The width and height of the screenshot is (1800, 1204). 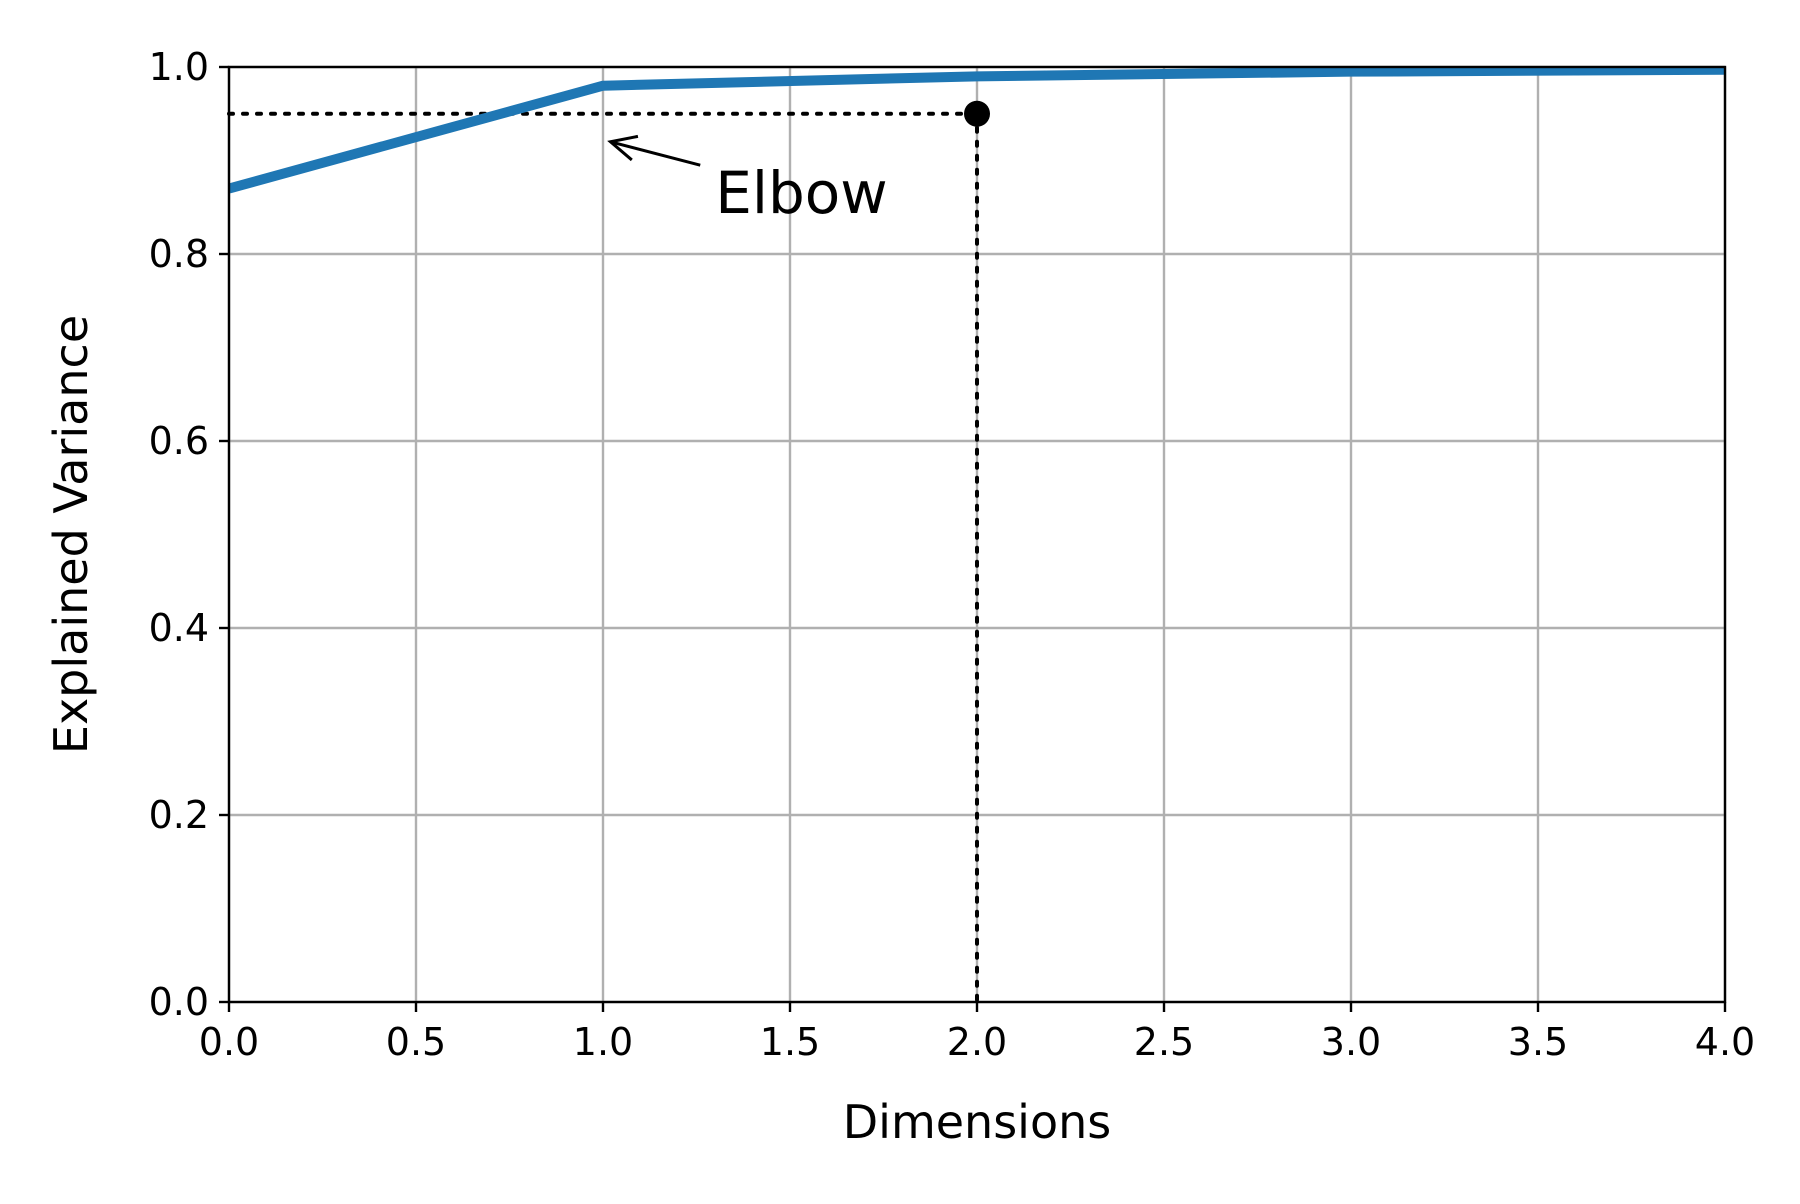 I want to click on x-tick-label: 3.0, so click(x=1351, y=1042).